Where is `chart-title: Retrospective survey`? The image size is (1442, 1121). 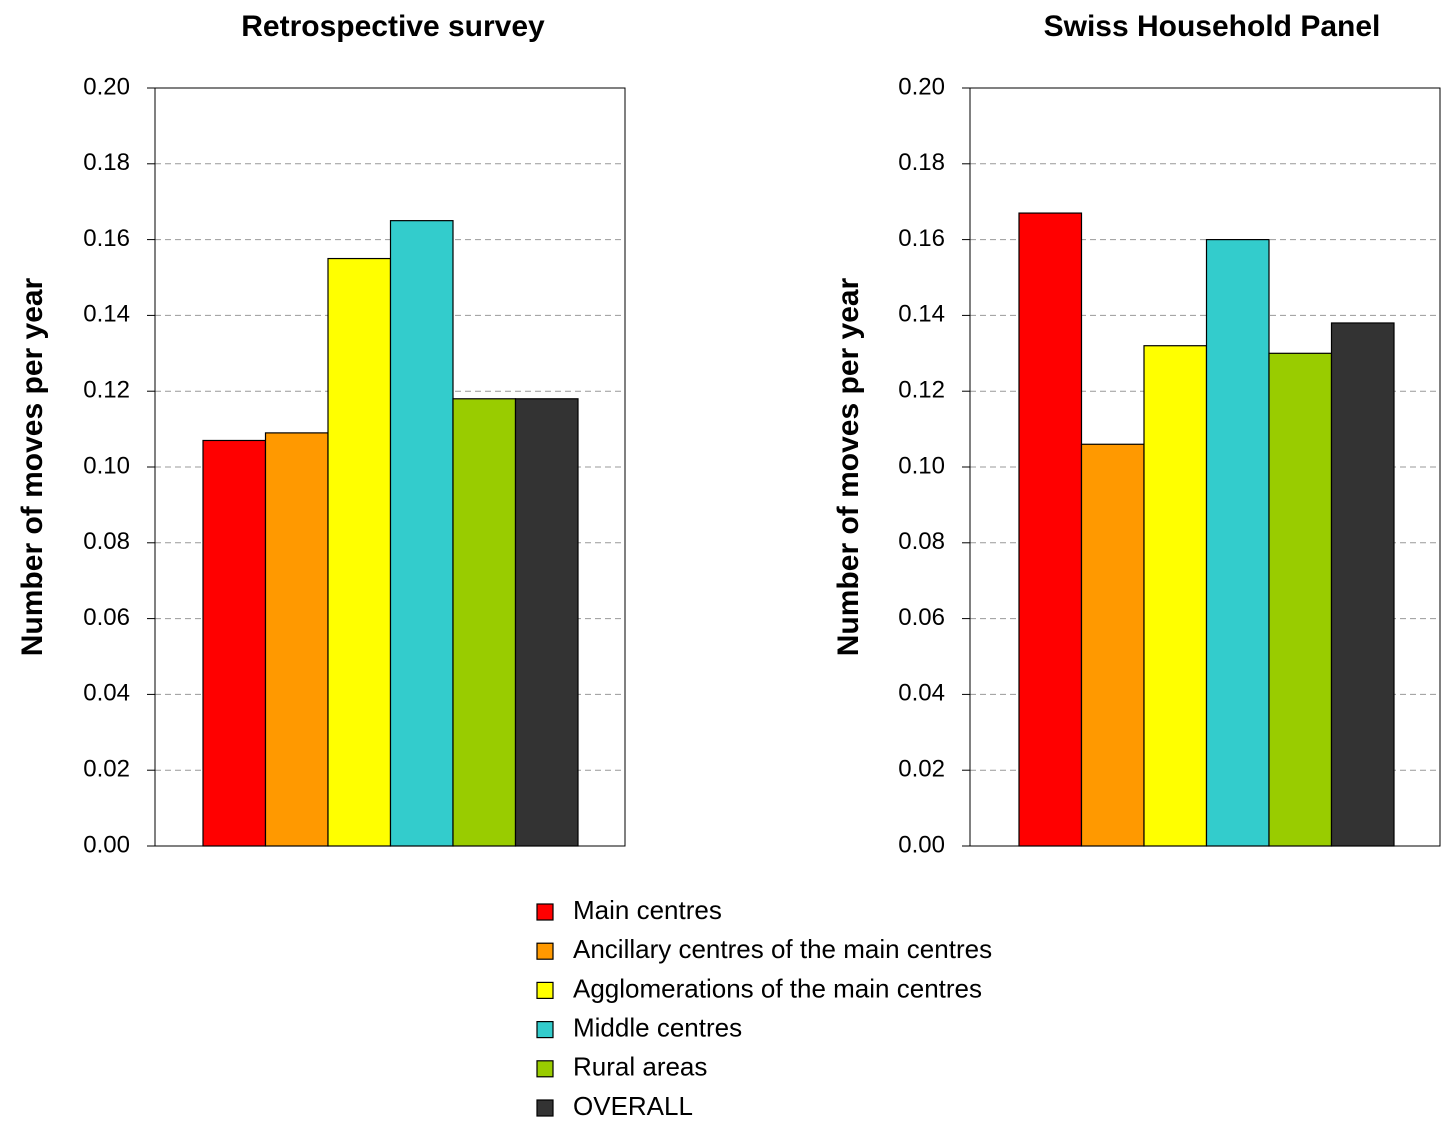 chart-title: Retrospective survey is located at coordinates (393, 26).